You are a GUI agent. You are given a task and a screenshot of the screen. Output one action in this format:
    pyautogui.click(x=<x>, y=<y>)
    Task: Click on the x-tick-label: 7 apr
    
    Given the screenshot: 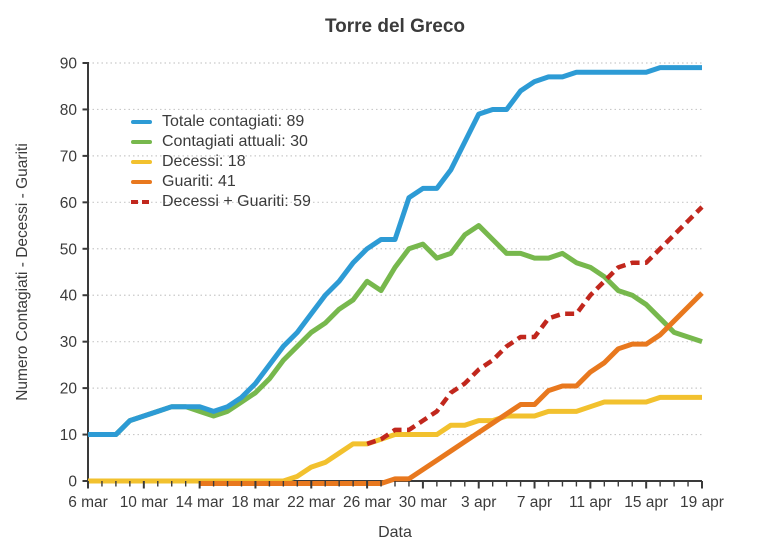 What is the action you would take?
    pyautogui.click(x=534, y=502)
    